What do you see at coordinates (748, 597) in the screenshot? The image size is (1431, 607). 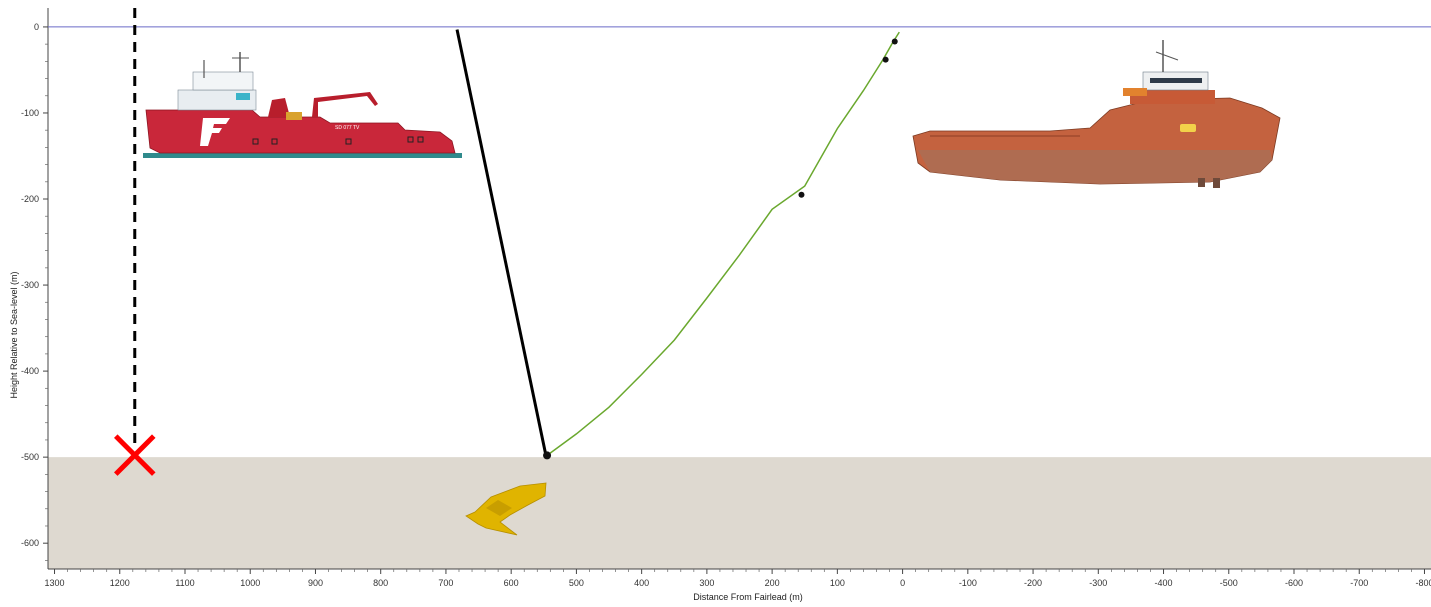 I see `x-axis-title: Distance From Fairlead (m)` at bounding box center [748, 597].